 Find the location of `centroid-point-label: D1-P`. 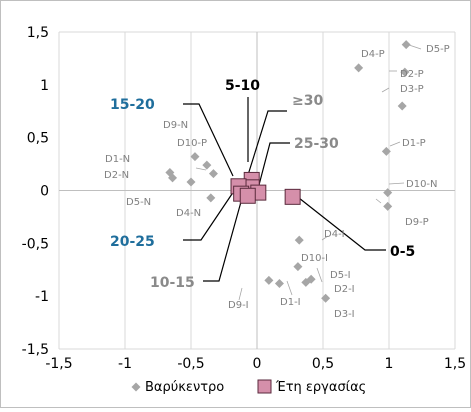

centroid-point-label: D1-P is located at coordinates (414, 143).